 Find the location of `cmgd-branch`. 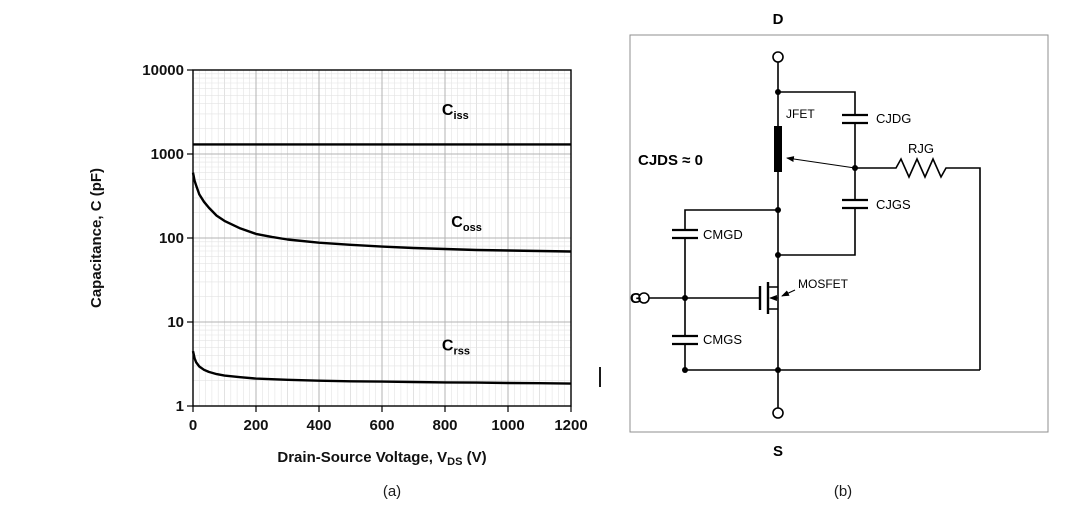

cmgd-branch is located at coordinates (731, 253).